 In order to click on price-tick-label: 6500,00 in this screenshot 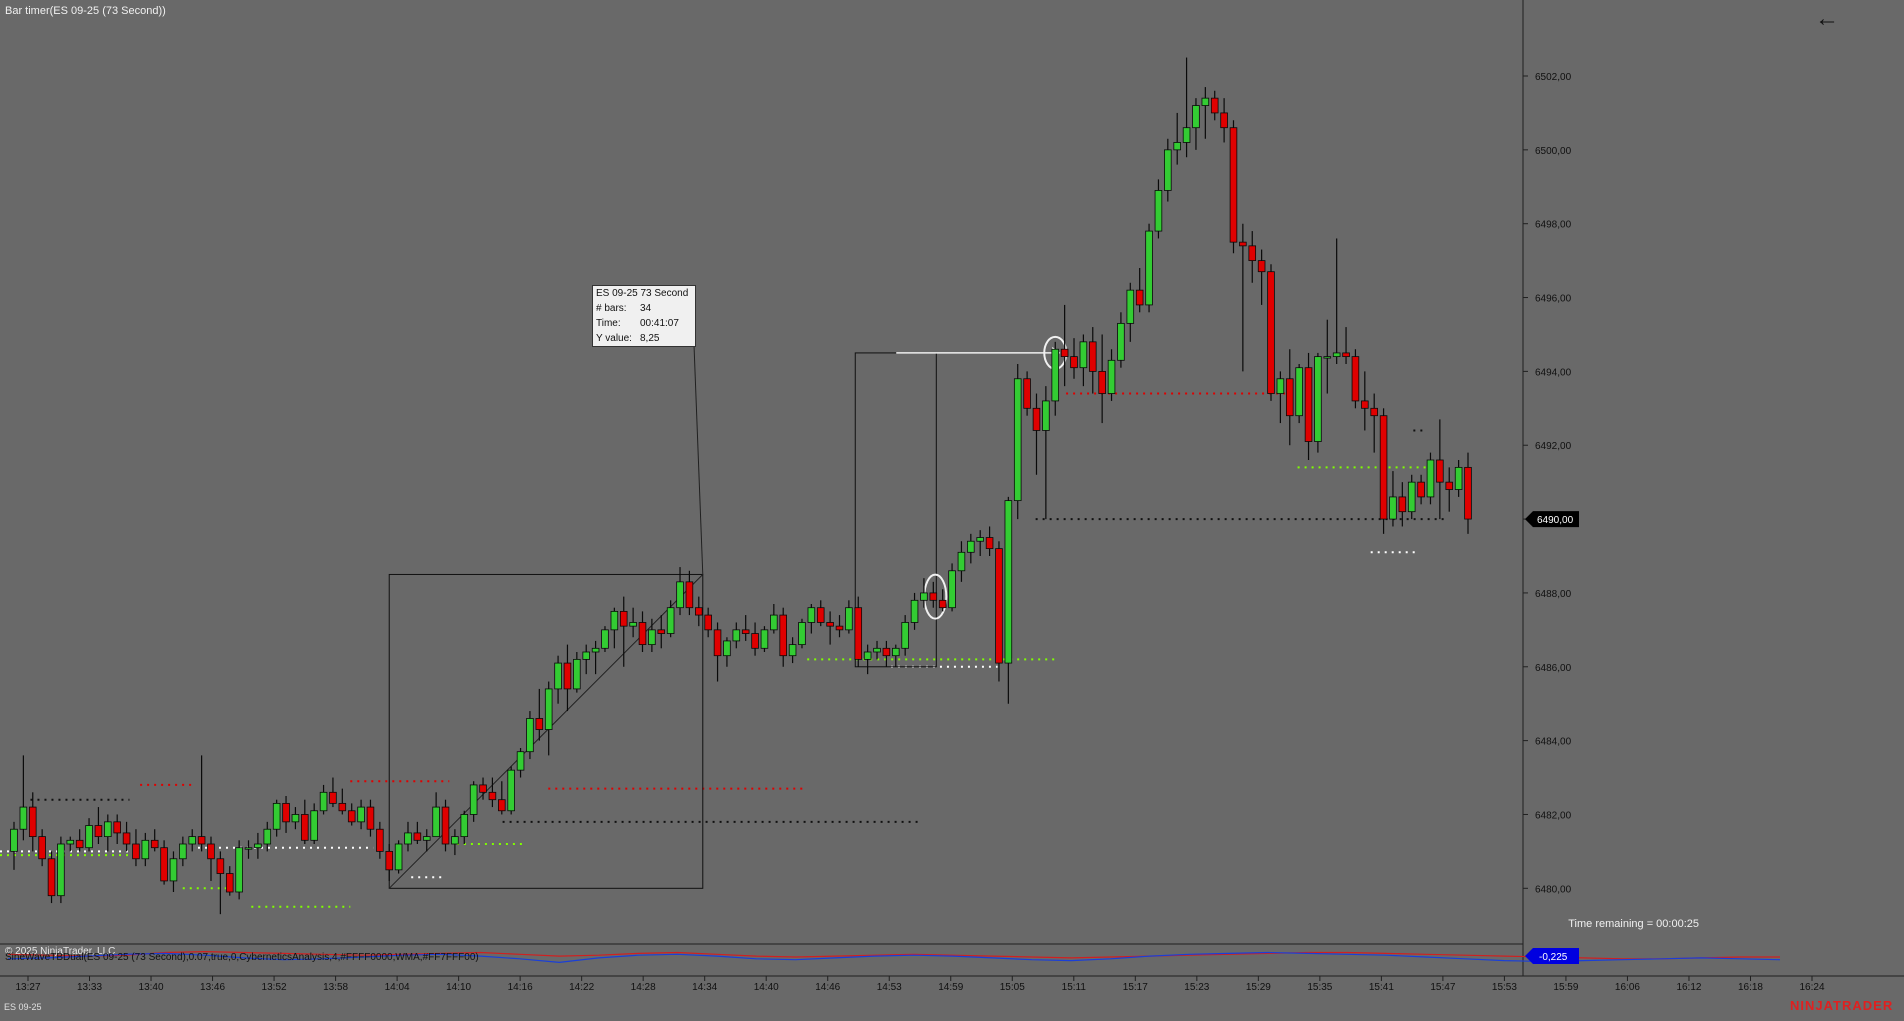, I will do `click(1553, 151)`.